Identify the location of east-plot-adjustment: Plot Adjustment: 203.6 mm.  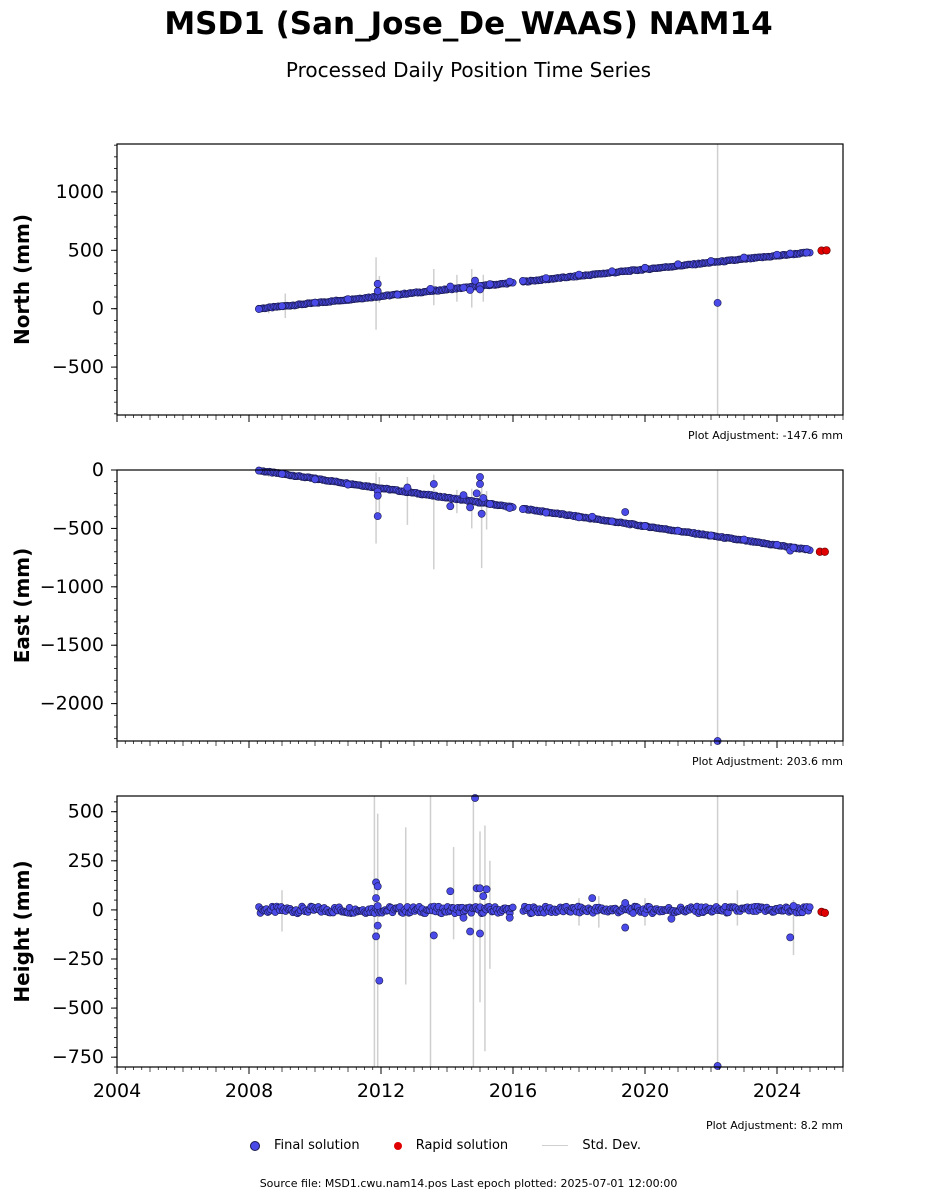
(767, 761).